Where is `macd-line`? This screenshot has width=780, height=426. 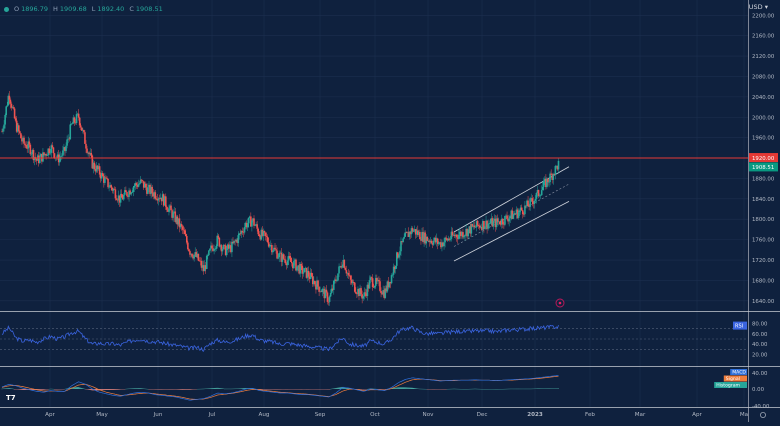 macd-line is located at coordinates (280, 387).